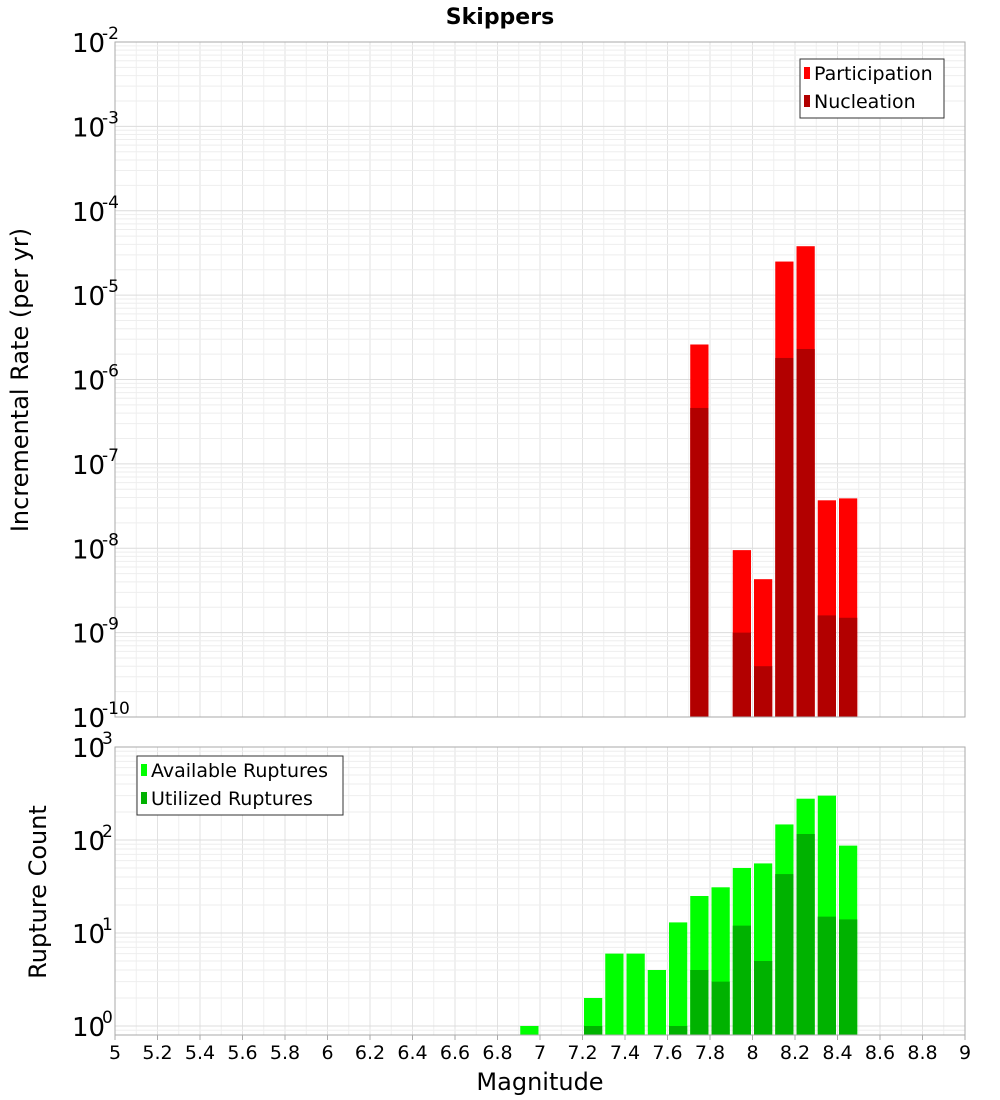 Image resolution: width=1000 pixels, height=1100 pixels. What do you see at coordinates (837, 1053) in the screenshot?
I see `x-tick-label: 8.4` at bounding box center [837, 1053].